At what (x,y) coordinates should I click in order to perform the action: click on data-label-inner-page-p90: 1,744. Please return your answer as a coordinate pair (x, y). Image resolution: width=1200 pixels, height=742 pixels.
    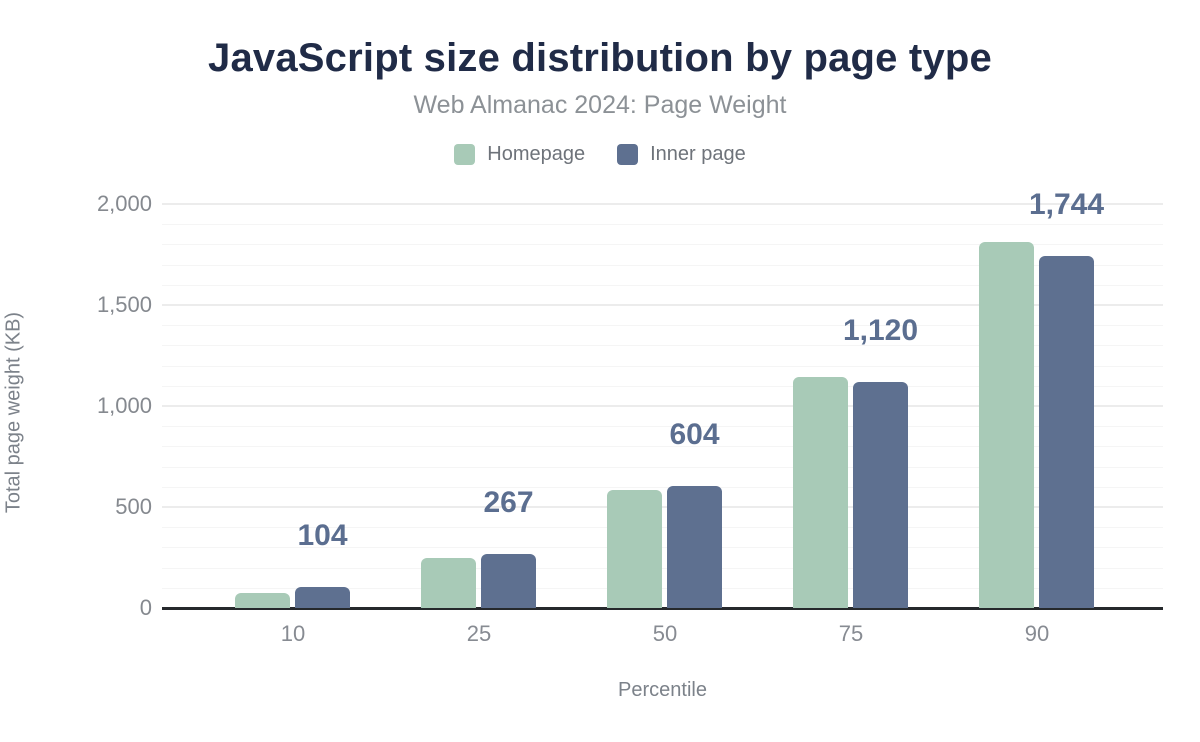
    Looking at the image, I should click on (1066, 204).